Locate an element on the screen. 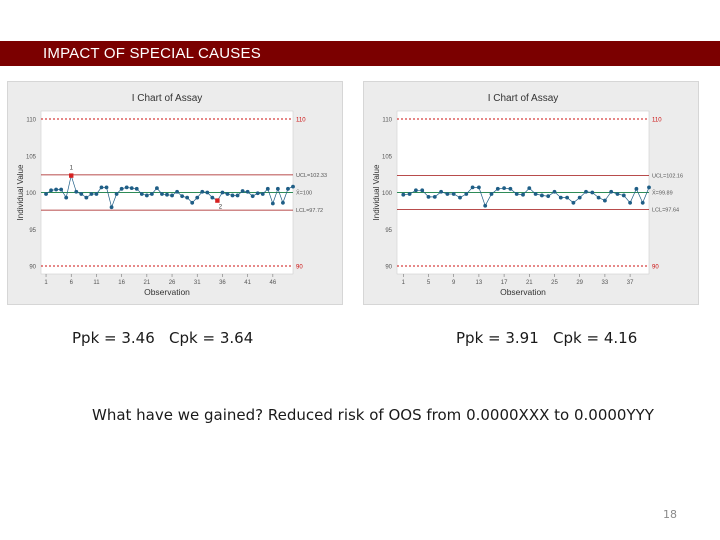  y-tick-label: 100 is located at coordinates (31, 194).